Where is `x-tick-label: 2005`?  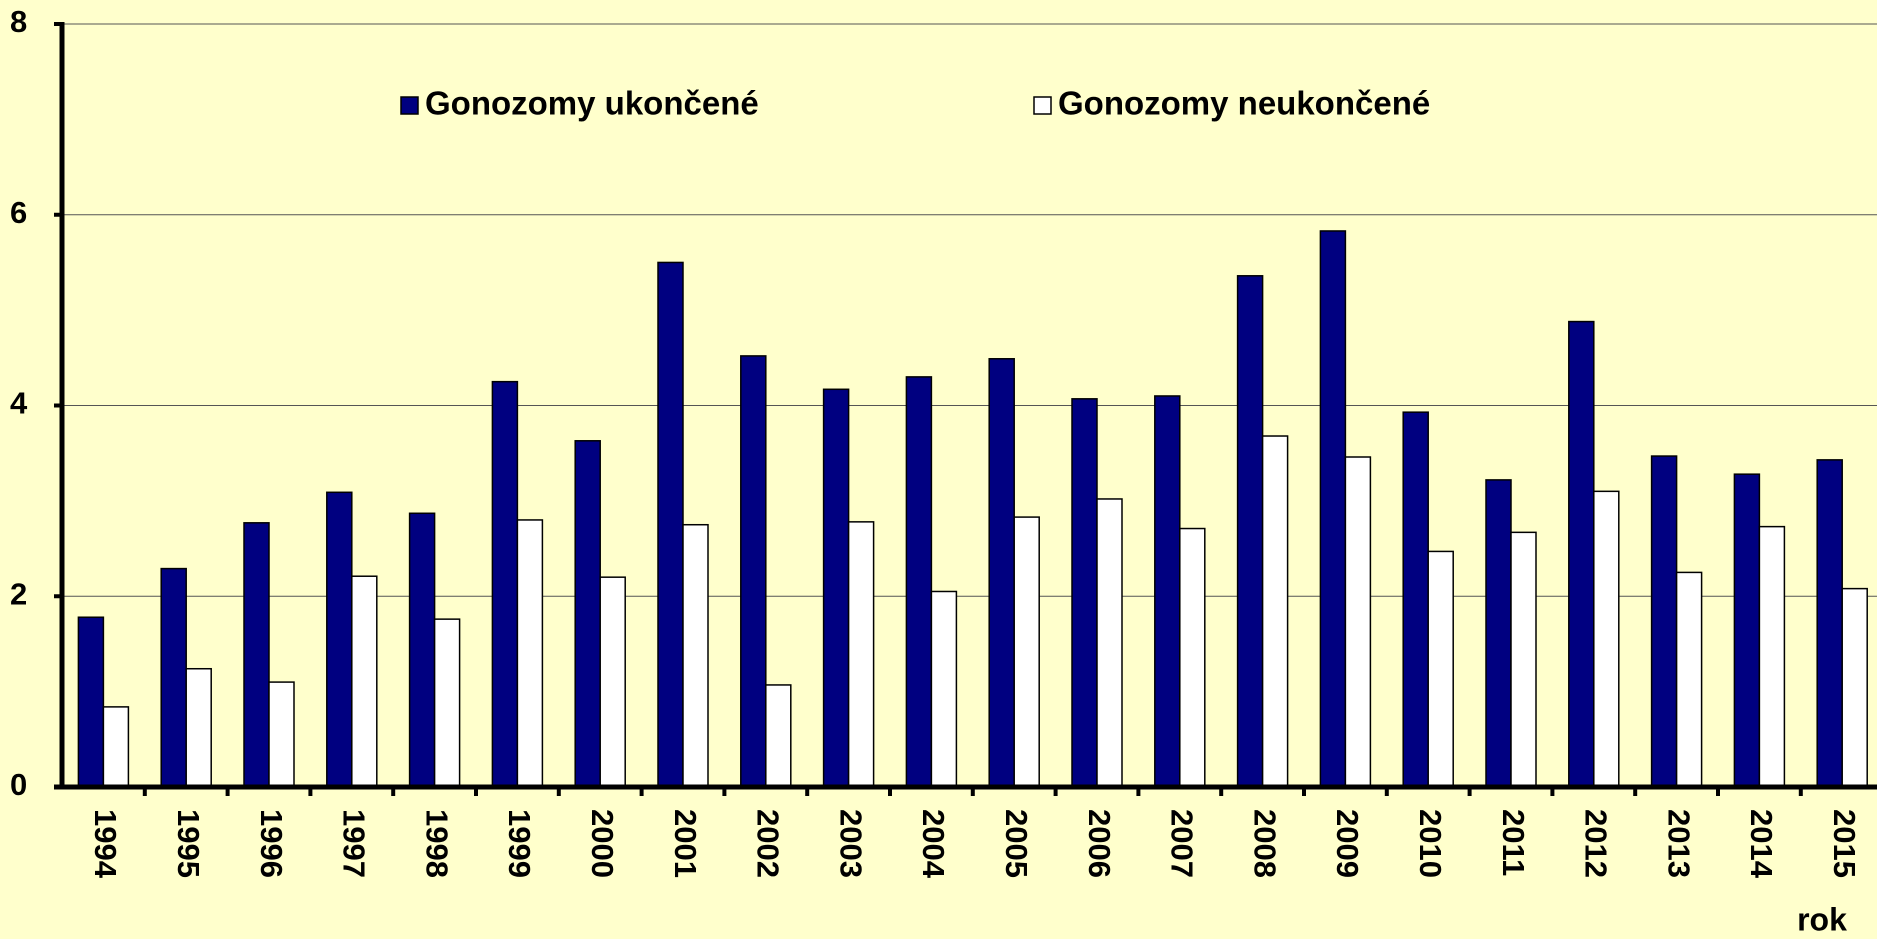 x-tick-label: 2005 is located at coordinates (1016, 843).